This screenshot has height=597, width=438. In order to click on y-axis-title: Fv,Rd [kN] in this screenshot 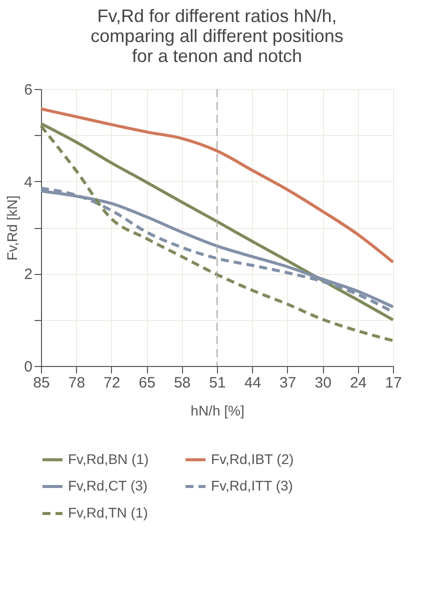, I will do `click(12, 228)`.